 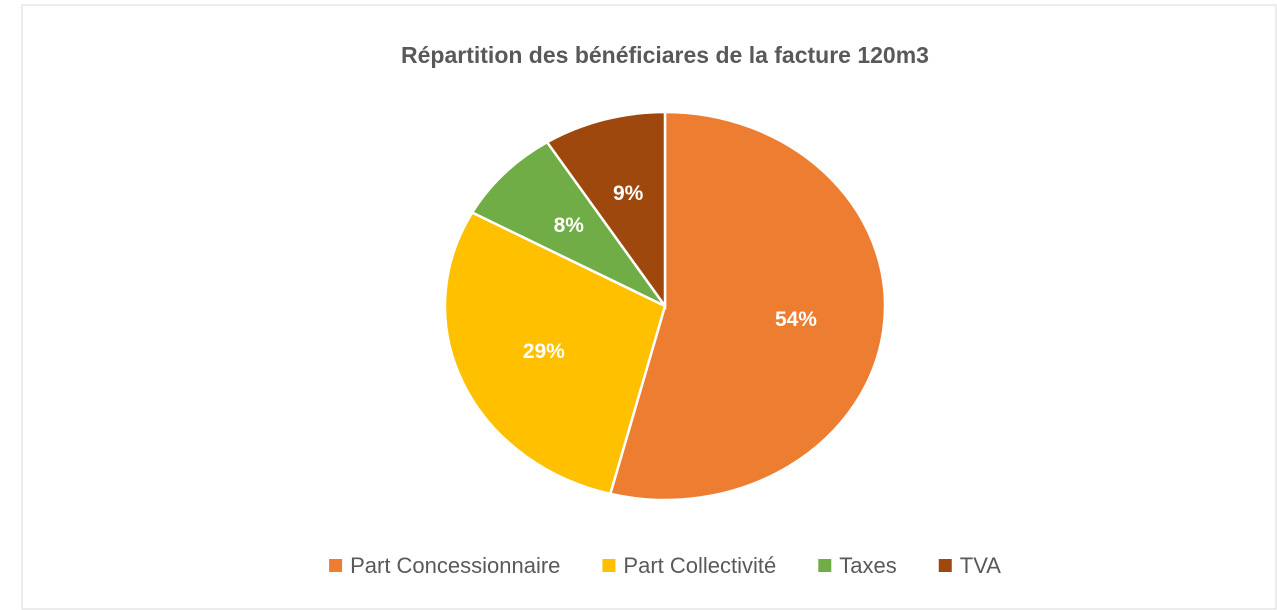 What do you see at coordinates (980, 565) in the screenshot?
I see `legend-label: TVA` at bounding box center [980, 565].